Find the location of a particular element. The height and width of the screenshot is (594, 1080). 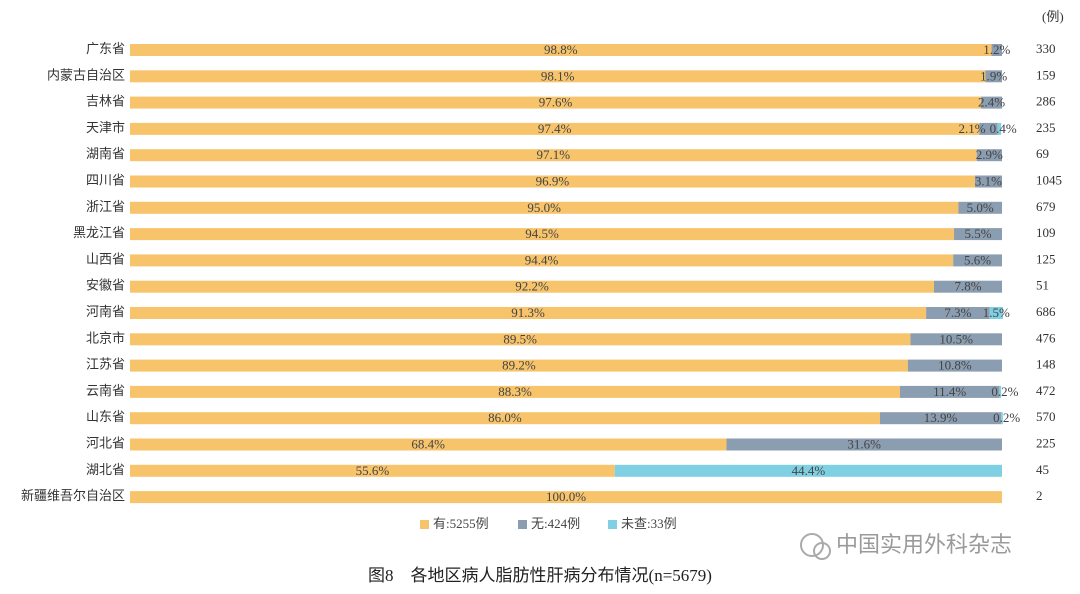

value-label: 96.9% is located at coordinates (553, 180).